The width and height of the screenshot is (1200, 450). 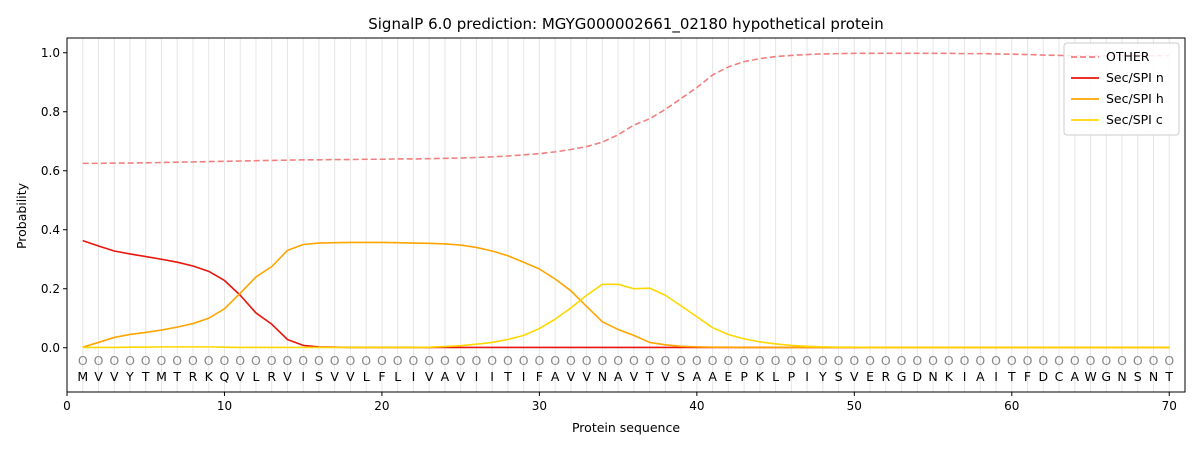 What do you see at coordinates (225, 376) in the screenshot?
I see `residue-label: Q` at bounding box center [225, 376].